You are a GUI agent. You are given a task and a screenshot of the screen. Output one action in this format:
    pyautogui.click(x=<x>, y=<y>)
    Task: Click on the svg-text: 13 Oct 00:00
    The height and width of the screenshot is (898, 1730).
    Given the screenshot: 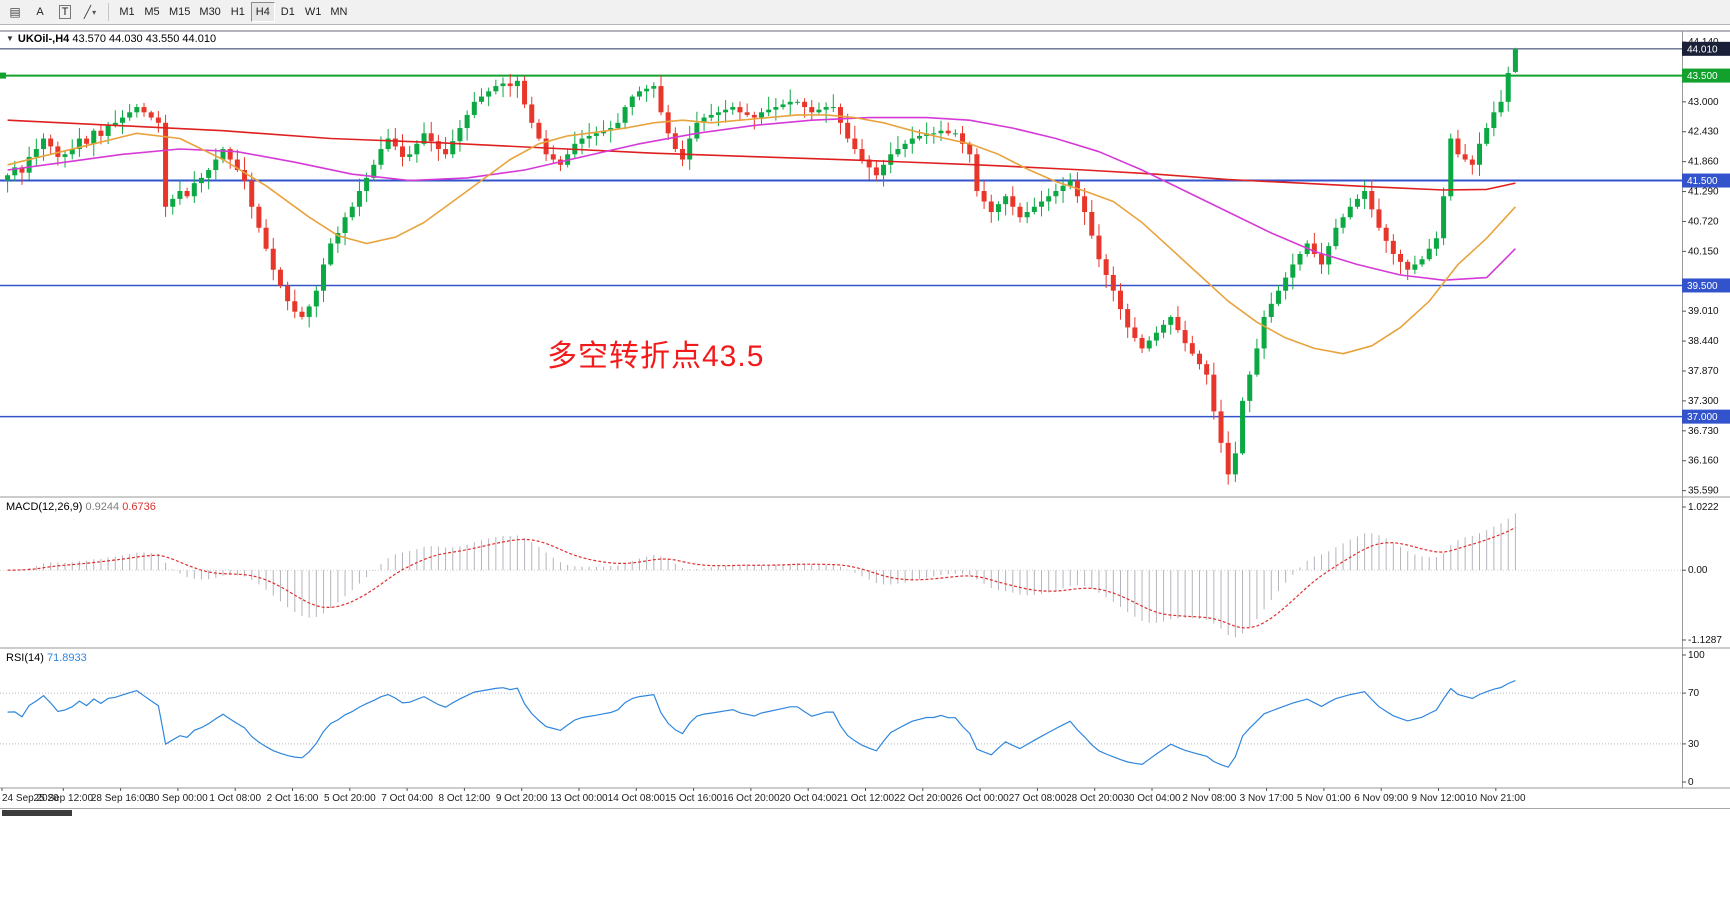 What is the action you would take?
    pyautogui.click(x=579, y=798)
    